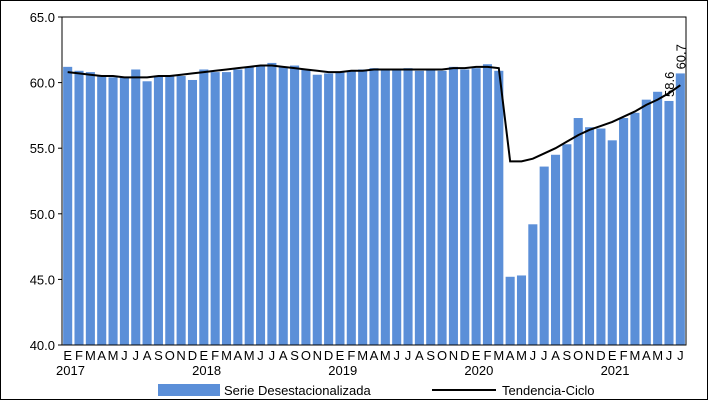 The width and height of the screenshot is (708, 400). What do you see at coordinates (680, 56) in the screenshot?
I see `value-label: 60.7` at bounding box center [680, 56].